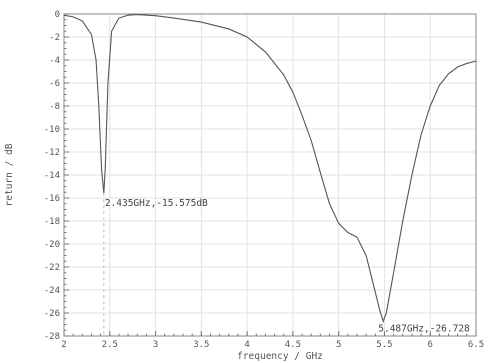 This screenshot has height=363, width=493. I want to click on x-tick-label: 4.5, so click(293, 345).